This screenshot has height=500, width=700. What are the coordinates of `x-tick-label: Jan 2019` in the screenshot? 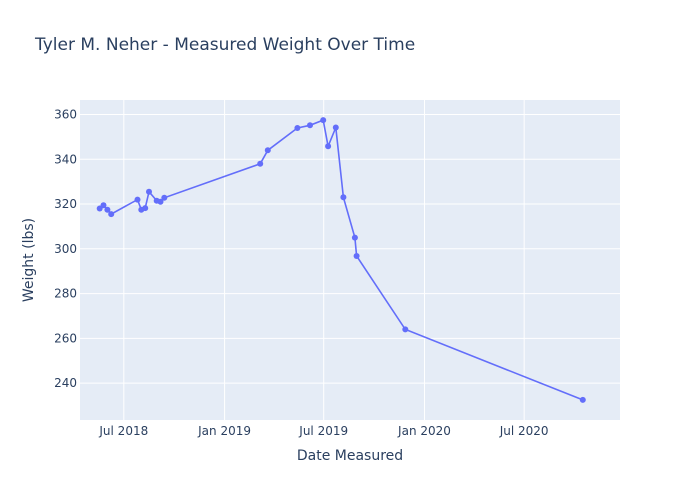 It's located at (224, 431).